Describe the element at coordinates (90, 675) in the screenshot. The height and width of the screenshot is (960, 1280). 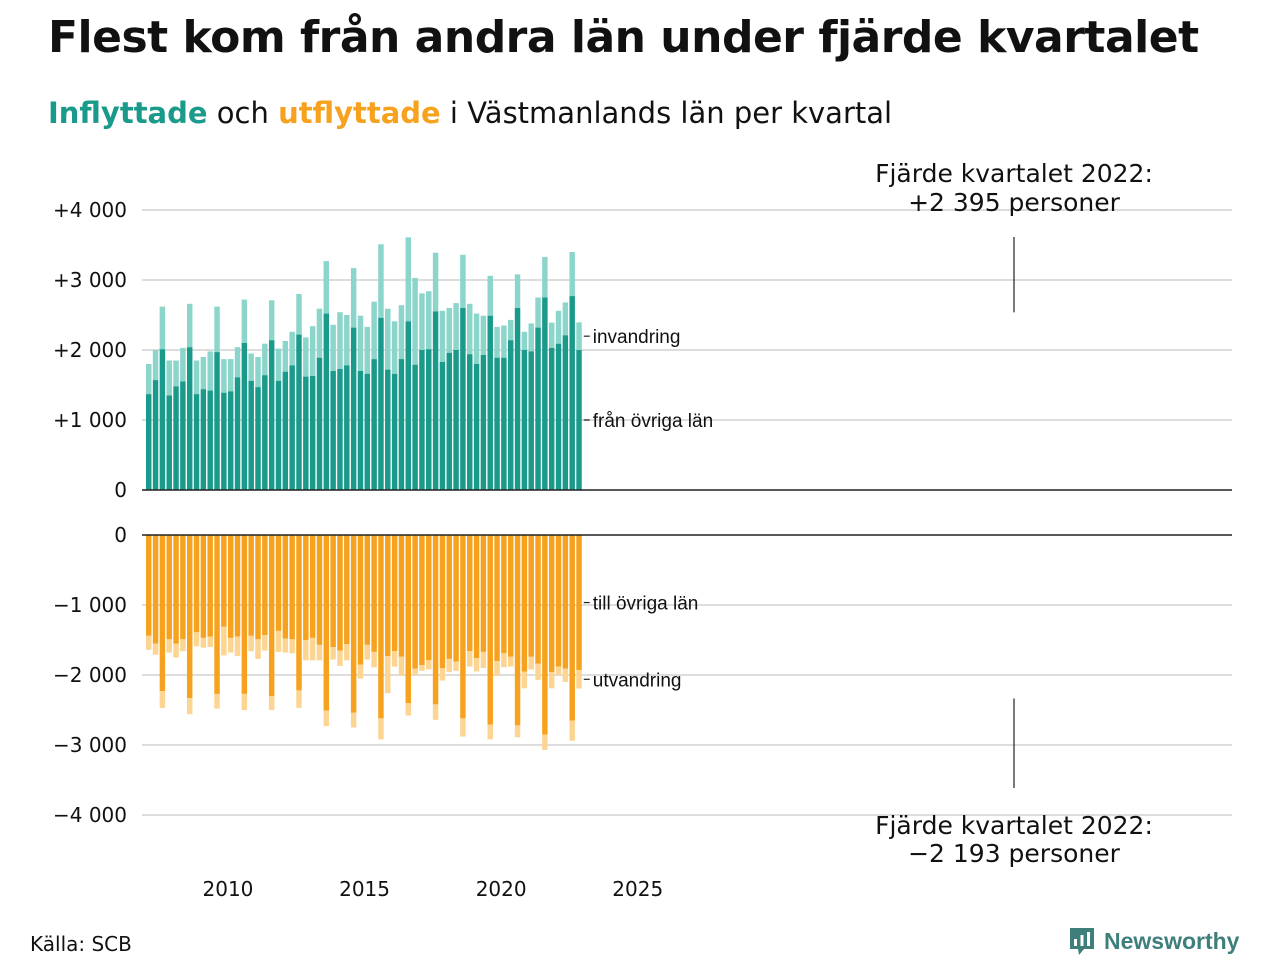
I see `y-tick-label-bottom: −2 000` at that location.